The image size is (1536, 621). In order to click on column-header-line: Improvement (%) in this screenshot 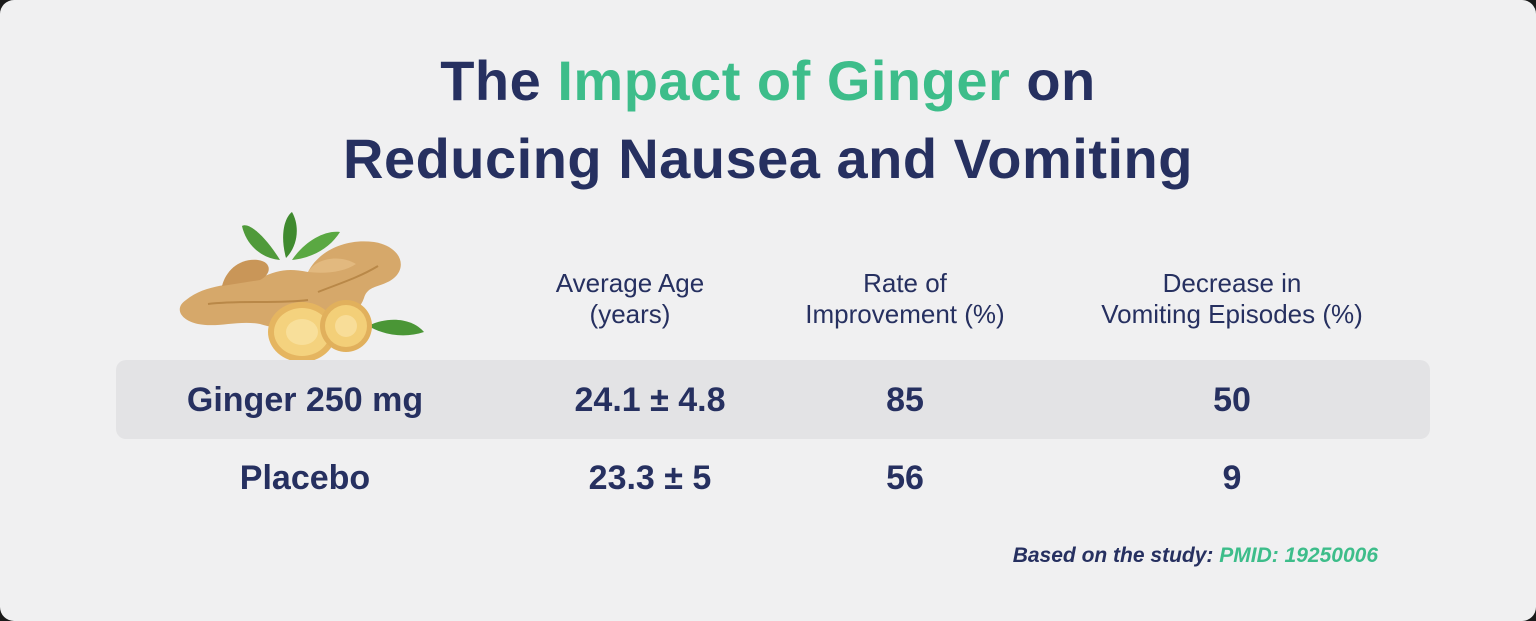, I will do `click(905, 314)`.